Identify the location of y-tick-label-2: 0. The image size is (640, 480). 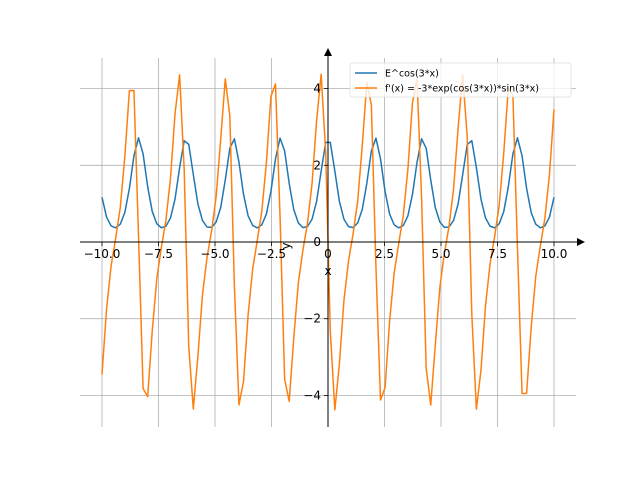
(317, 242).